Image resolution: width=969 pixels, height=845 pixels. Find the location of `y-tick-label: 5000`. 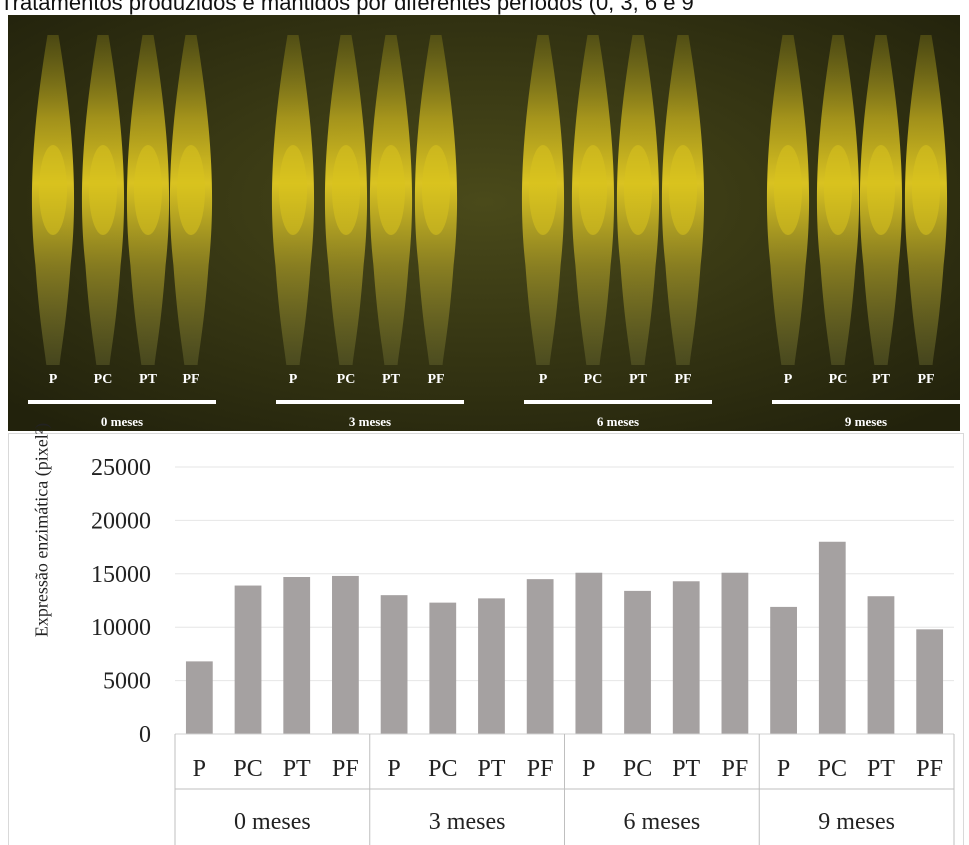

y-tick-label: 5000 is located at coordinates (127, 682).